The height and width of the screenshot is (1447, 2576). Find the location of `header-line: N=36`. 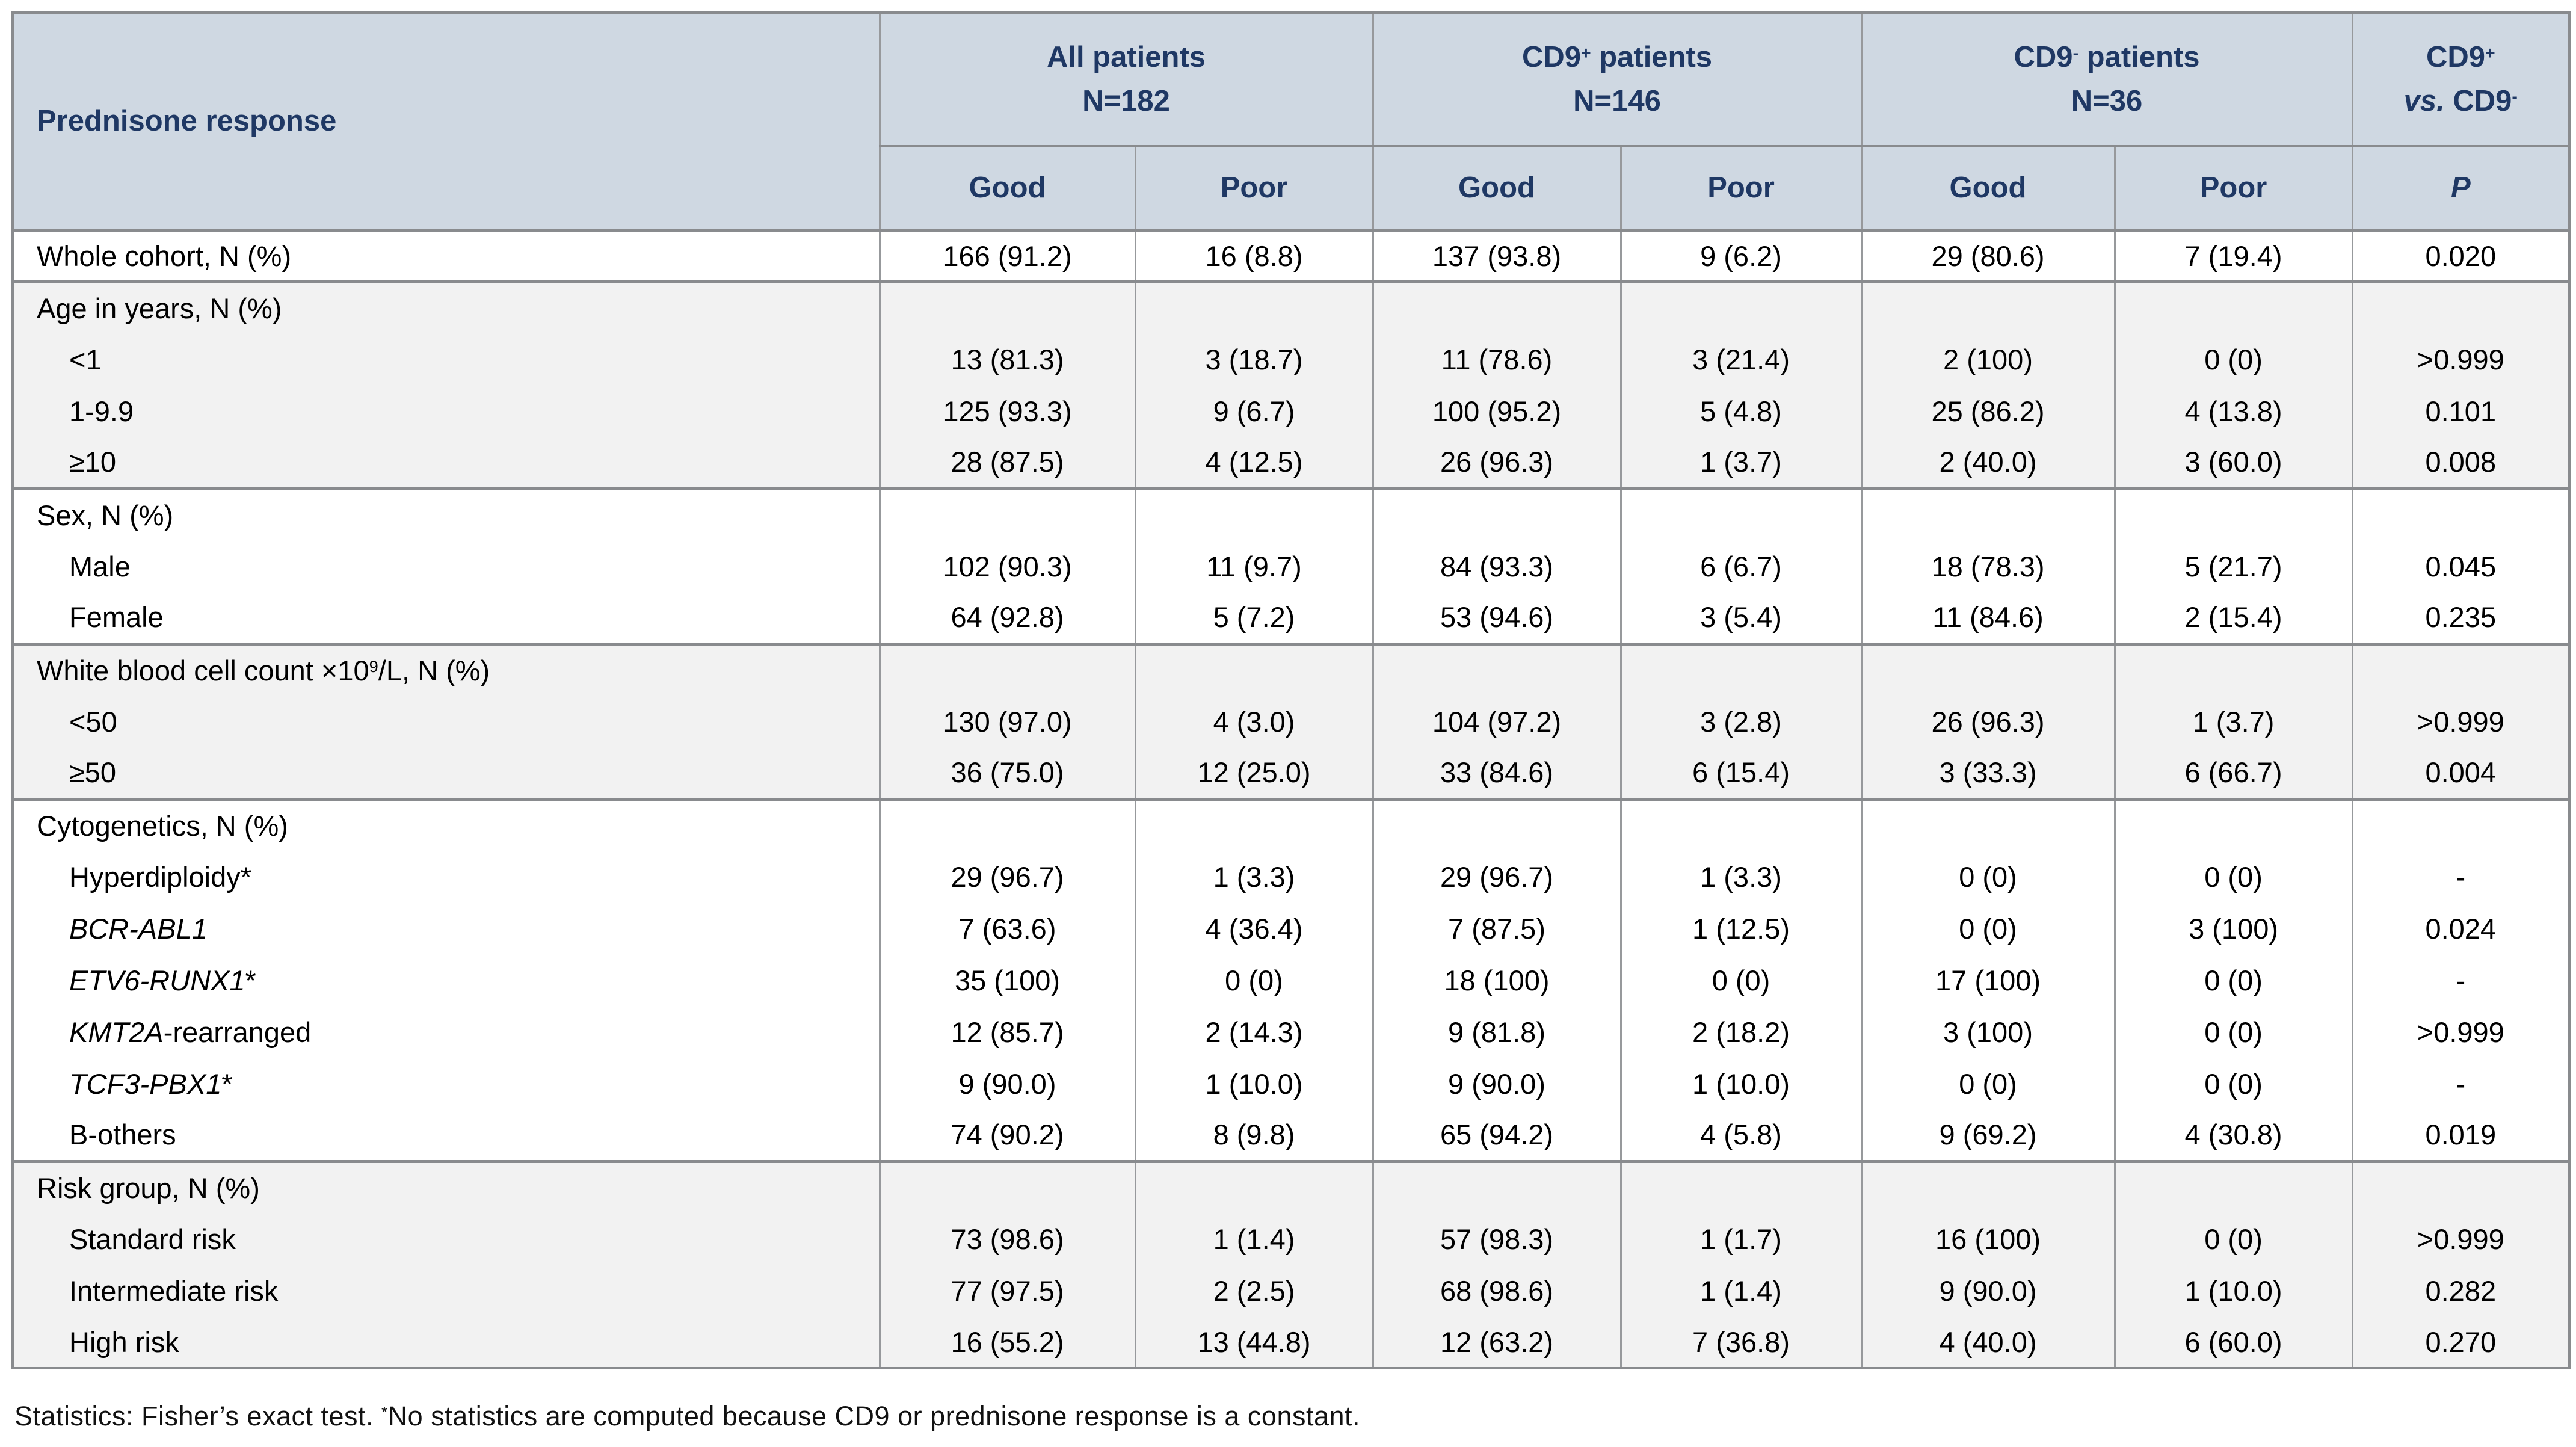

header-line: N=36 is located at coordinates (2107, 101).